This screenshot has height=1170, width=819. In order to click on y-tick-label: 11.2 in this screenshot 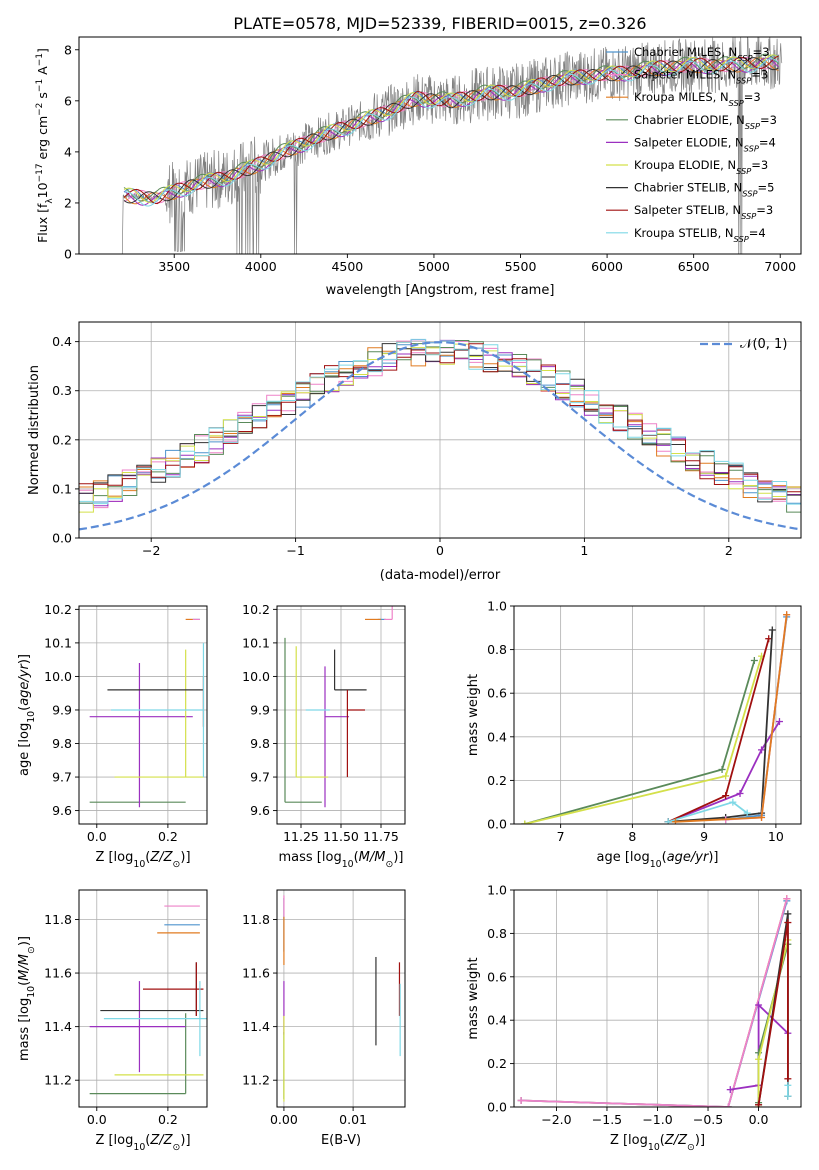, I will do `click(58, 1080)`.